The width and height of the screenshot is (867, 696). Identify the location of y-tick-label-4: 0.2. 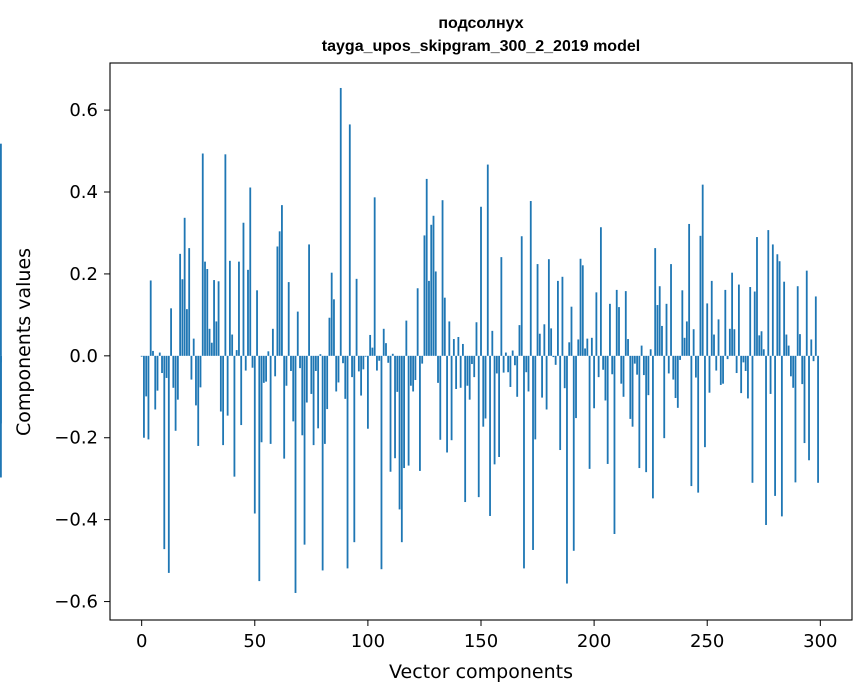
(83, 274).